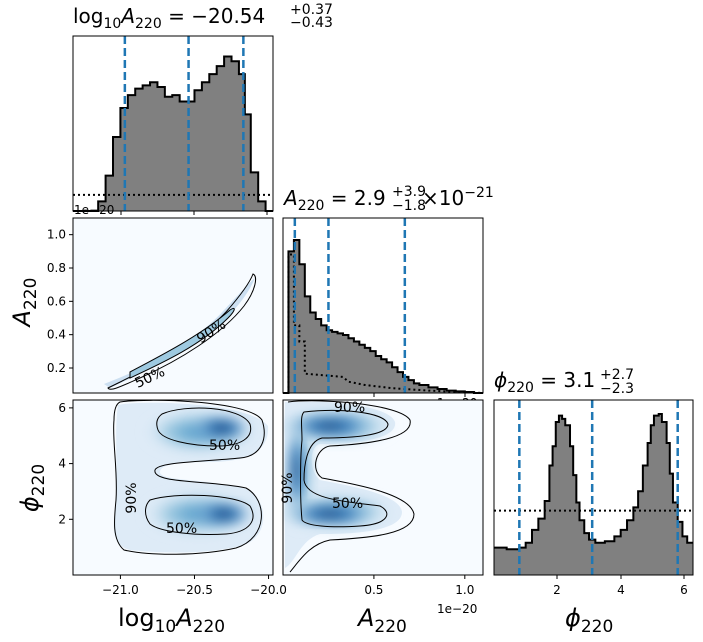  Describe the element at coordinates (171, 620) in the screenshot. I see `xlabel: log10A220` at that location.